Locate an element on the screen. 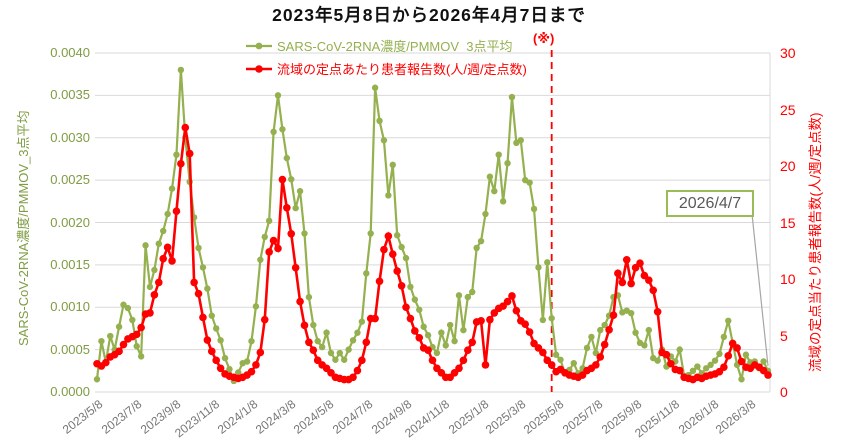 The height and width of the screenshot is (448, 858). legend-item-patients: 流域の定点あたり患者報告数(人/週/定点数) is located at coordinates (386, 68).